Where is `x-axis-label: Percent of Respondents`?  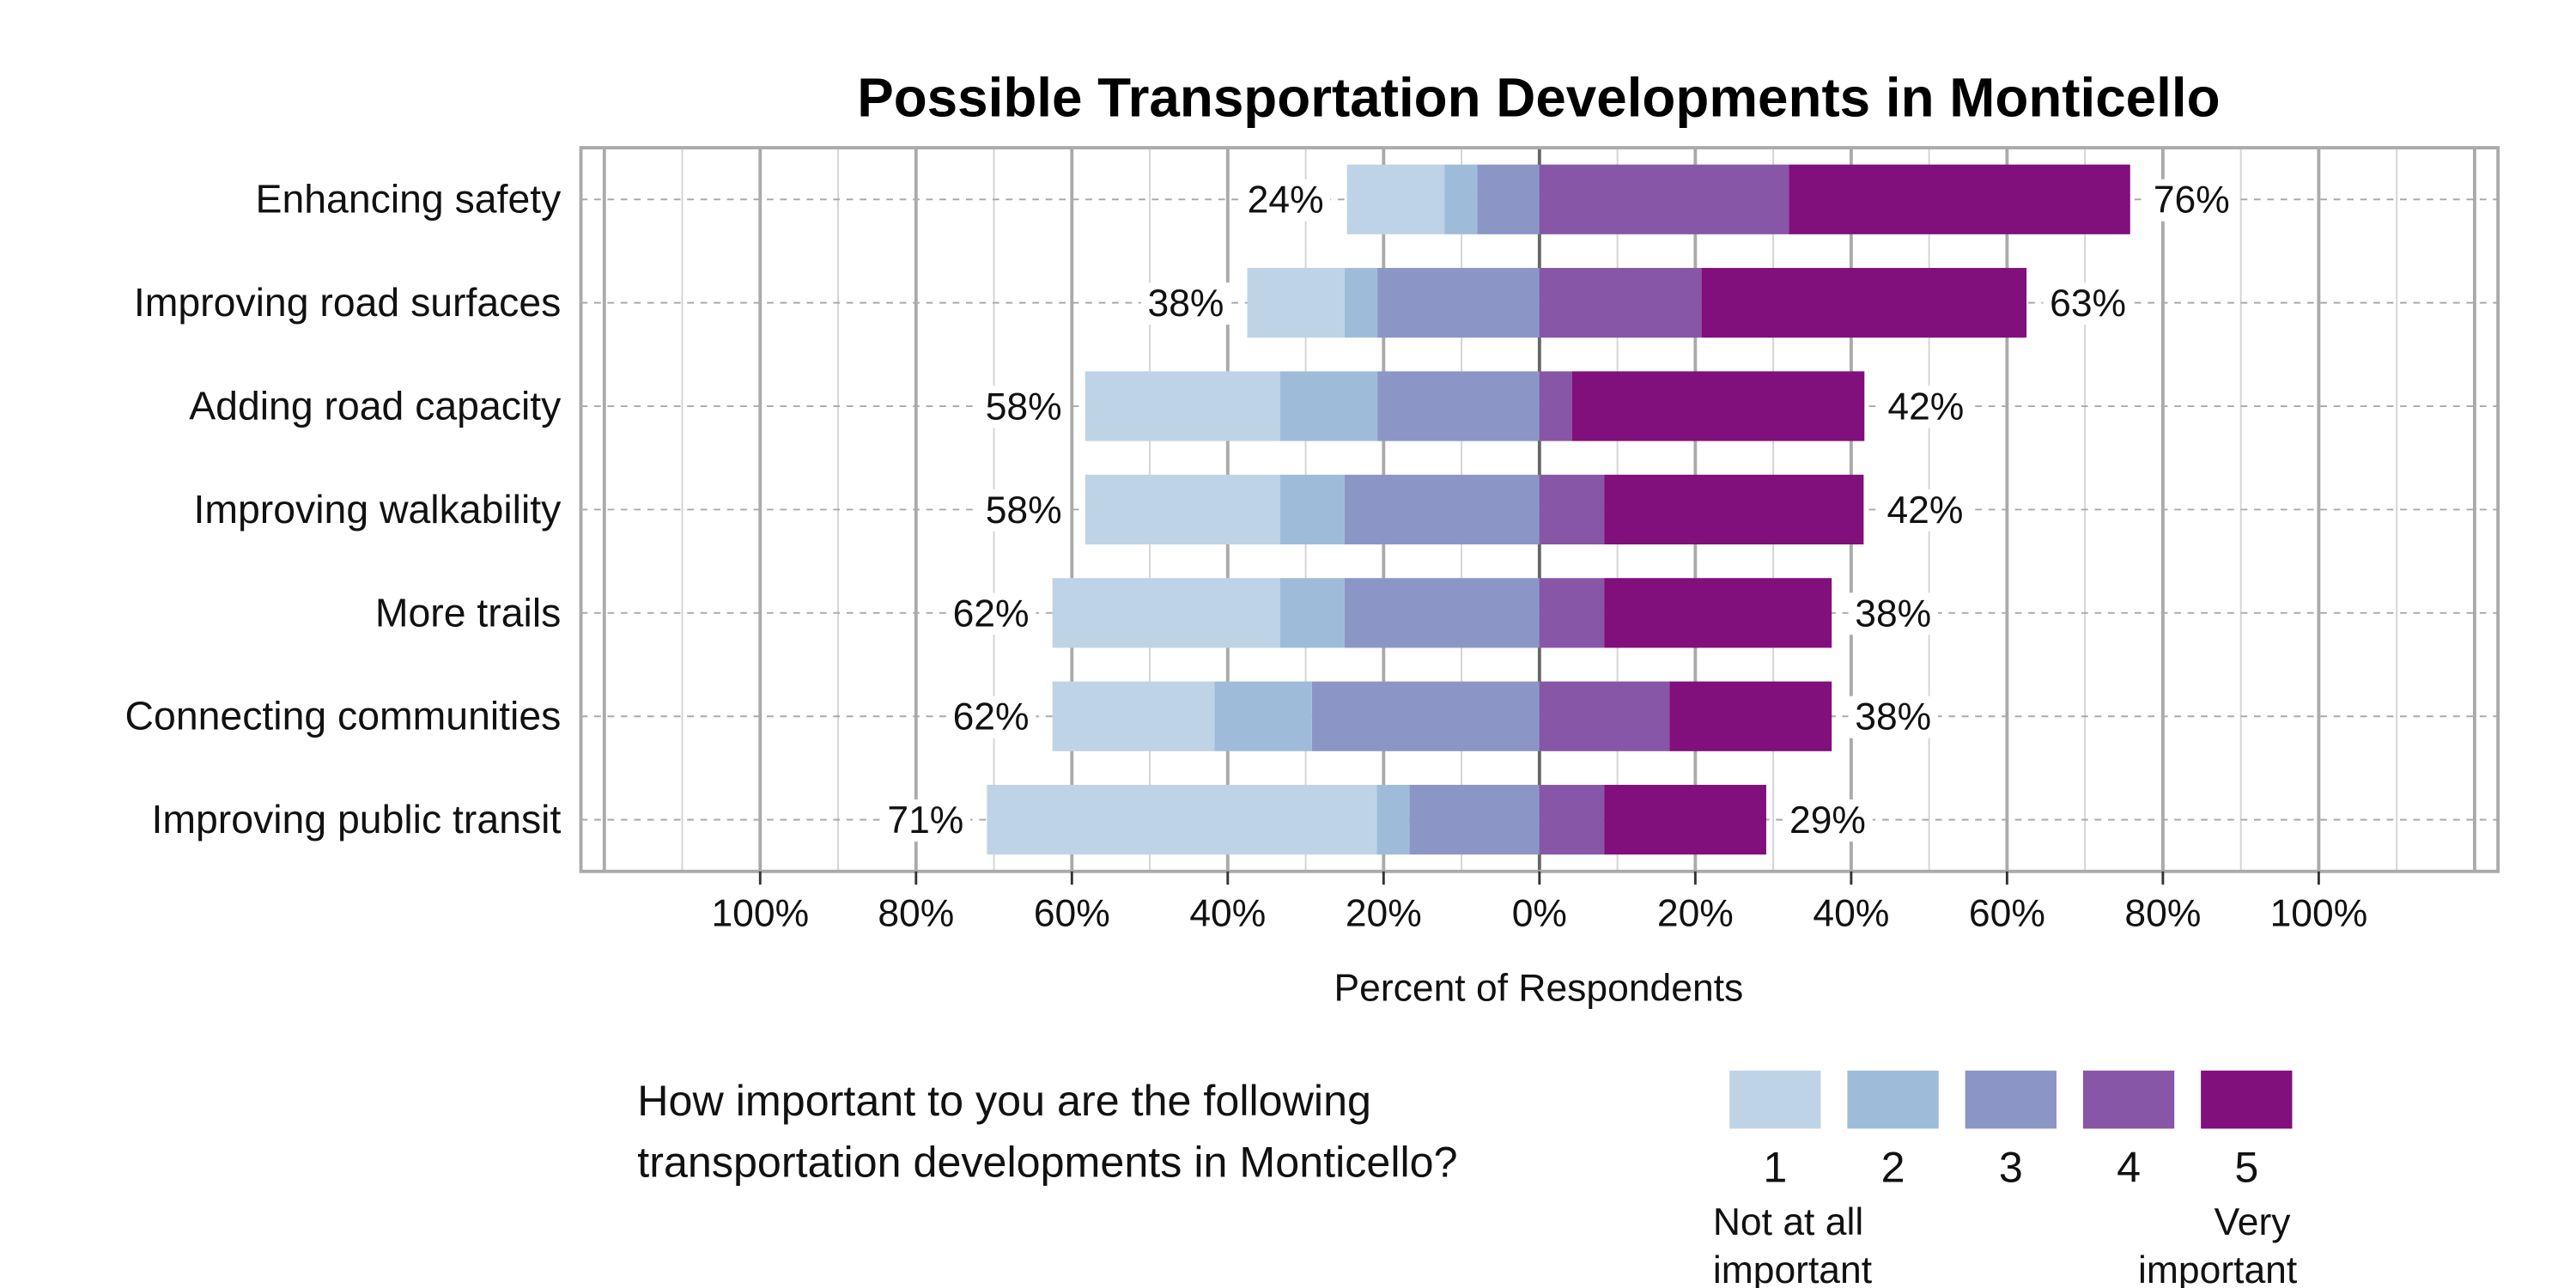
x-axis-label: Percent of Respondents is located at coordinates (1539, 989).